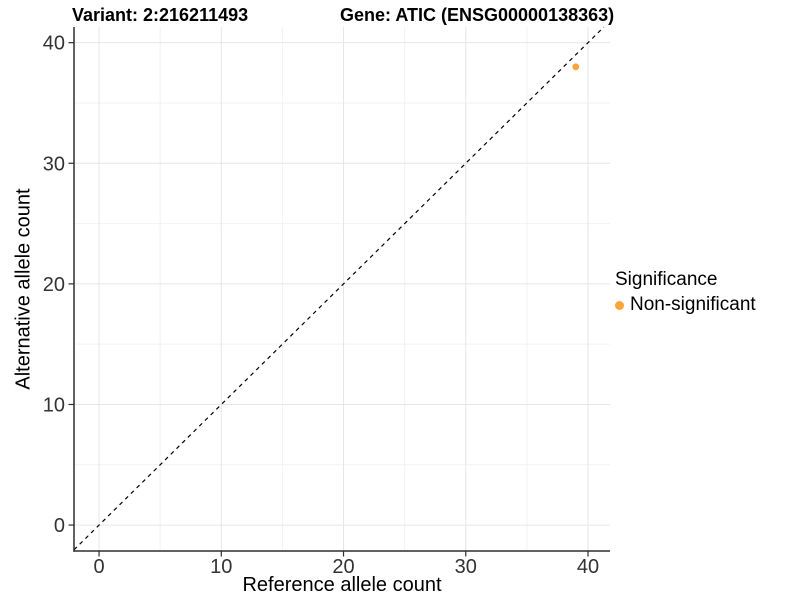 This screenshot has height=600, width=800. Describe the element at coordinates (343, 567) in the screenshot. I see `x-tick-label: 20` at that location.